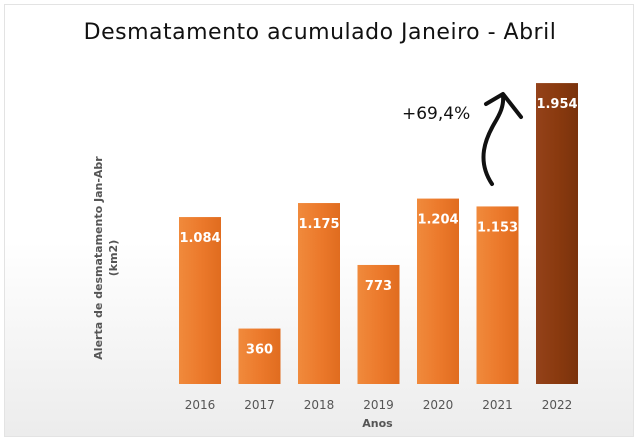 The image size is (640, 443). What do you see at coordinates (497, 405) in the screenshot?
I see `x-tick-label: 2021` at bounding box center [497, 405].